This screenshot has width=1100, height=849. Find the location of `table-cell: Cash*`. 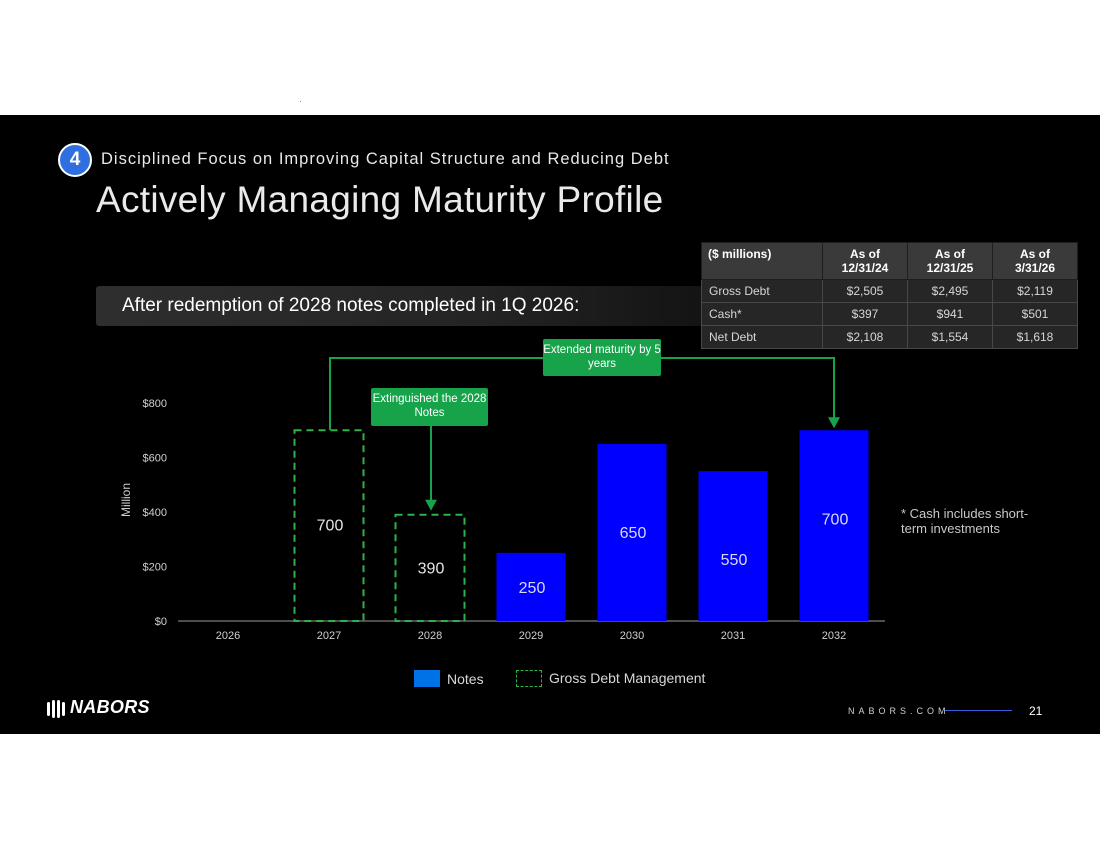

table-cell: Cash* is located at coordinates (762, 314).